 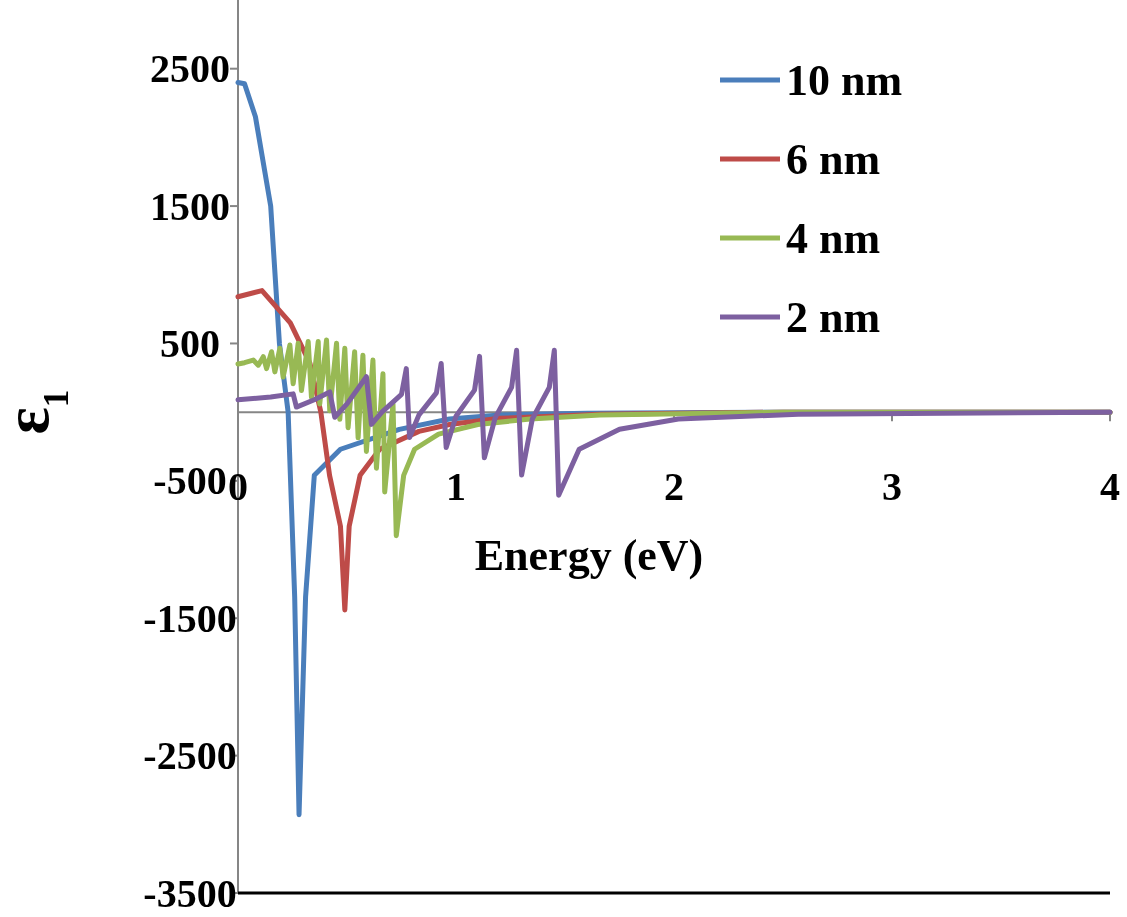 I want to click on x-tick-label: 3, so click(x=892, y=486).